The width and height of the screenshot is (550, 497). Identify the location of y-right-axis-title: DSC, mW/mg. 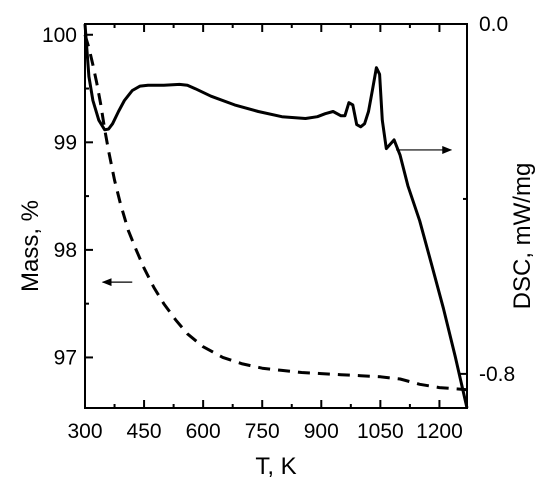
(522, 236).